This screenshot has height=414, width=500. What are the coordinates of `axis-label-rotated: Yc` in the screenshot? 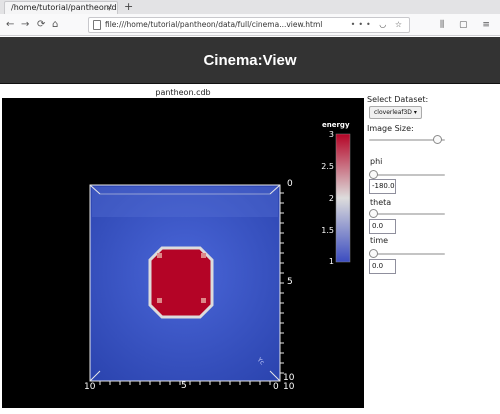 It's located at (260, 361).